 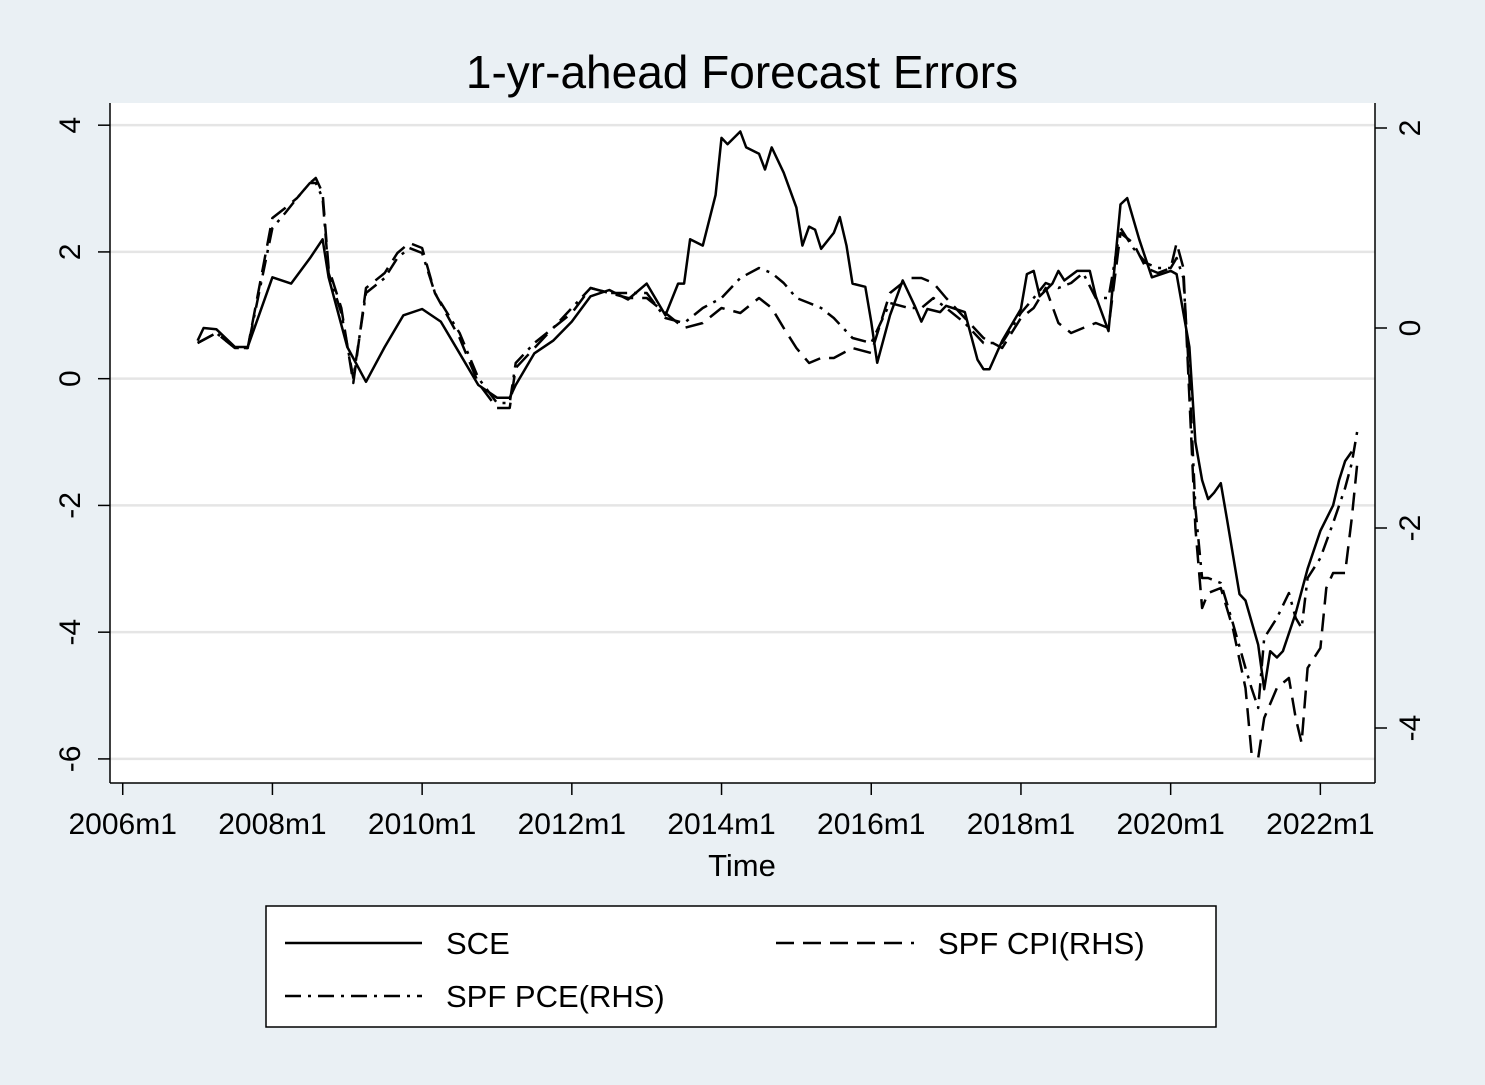 I want to click on chart-title: 1-yr-ahead Forecast Errors, so click(x=742, y=72).